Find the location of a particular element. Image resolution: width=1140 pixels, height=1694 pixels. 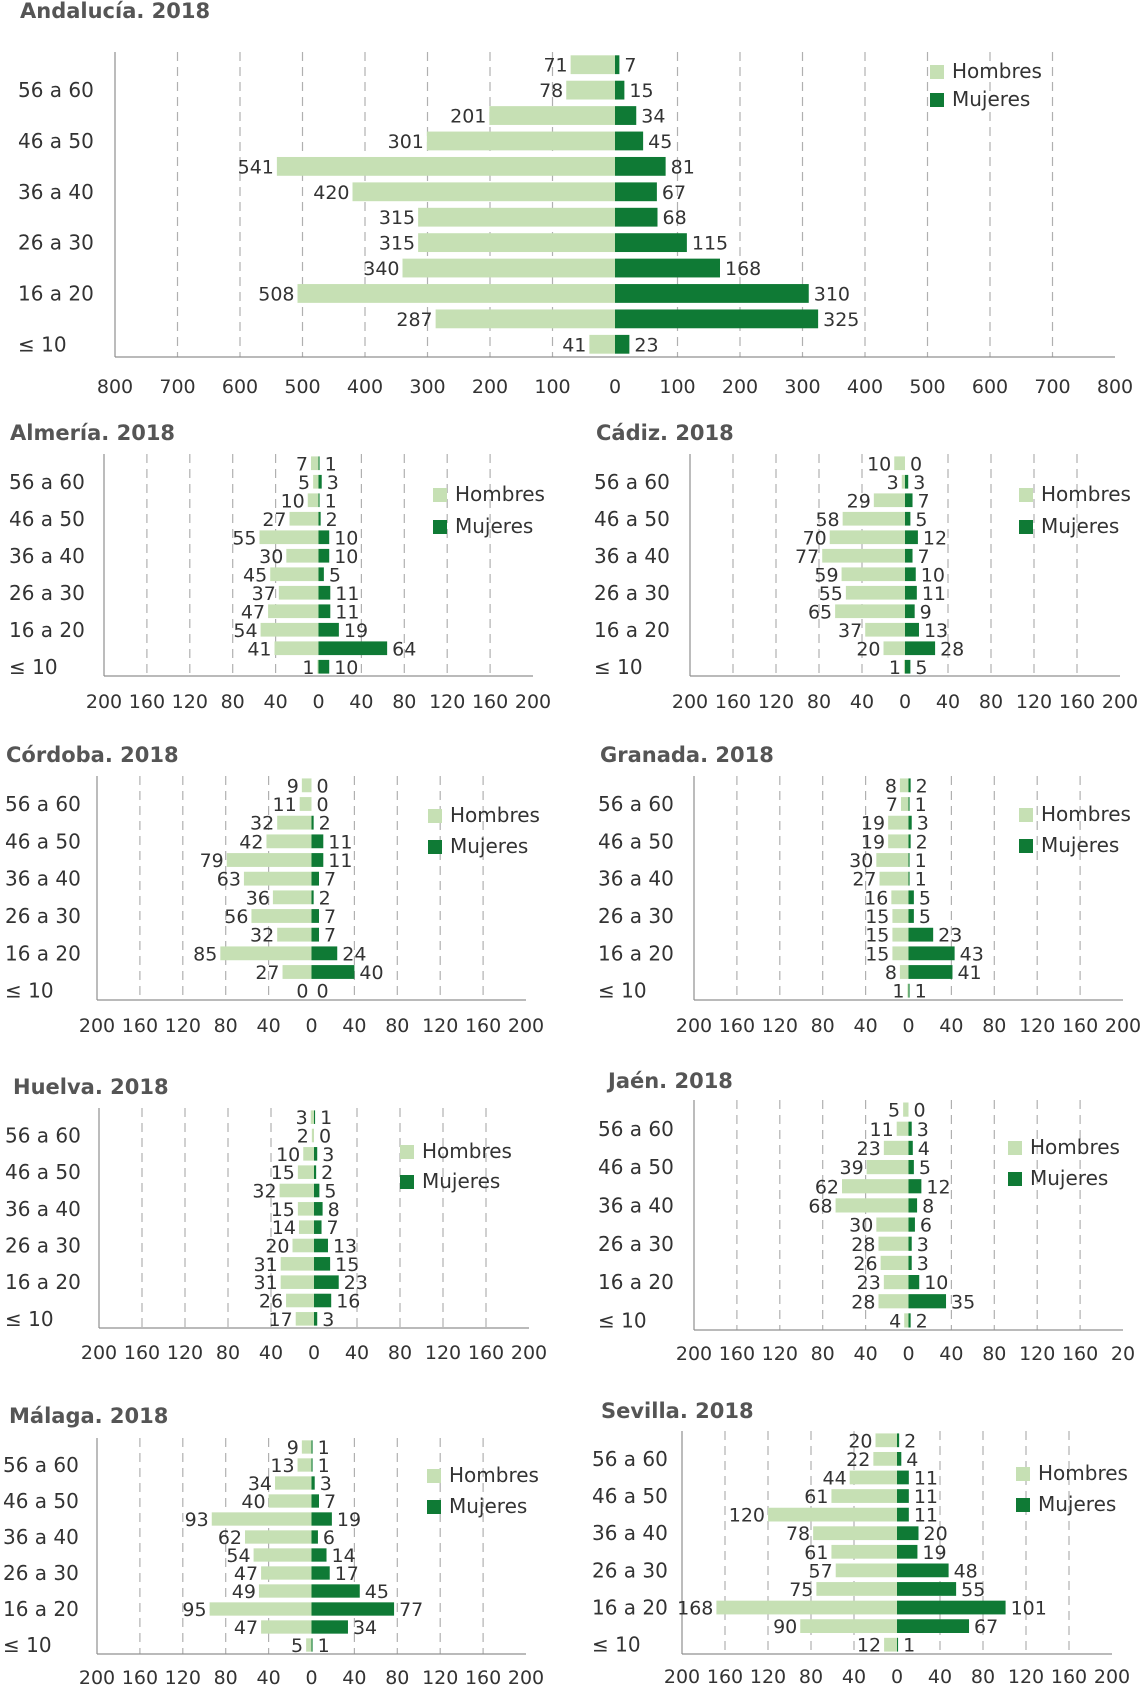

label-mujeres: 48 is located at coordinates (966, 1571).